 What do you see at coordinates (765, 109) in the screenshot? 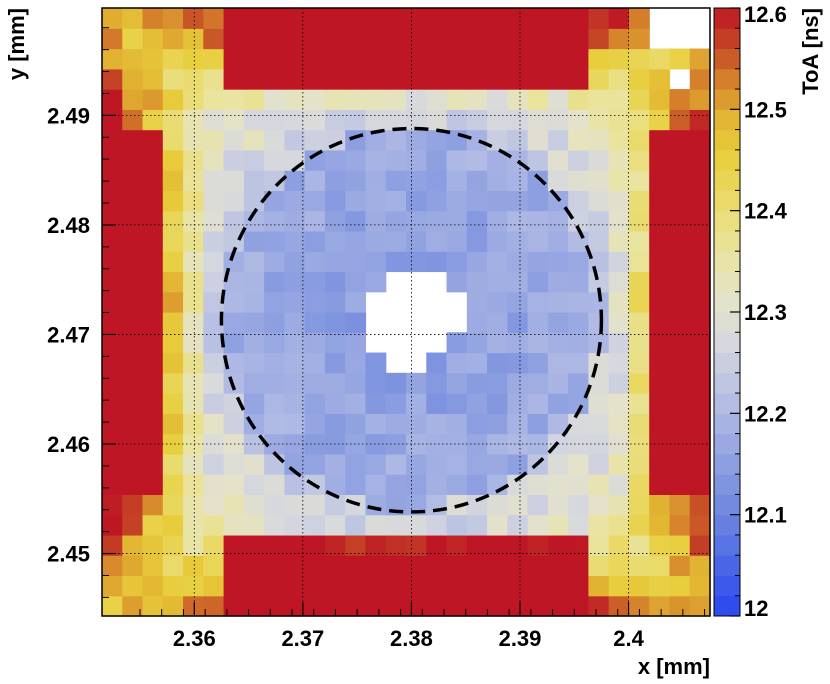
I see `z-tick-label: 12.5` at bounding box center [765, 109].